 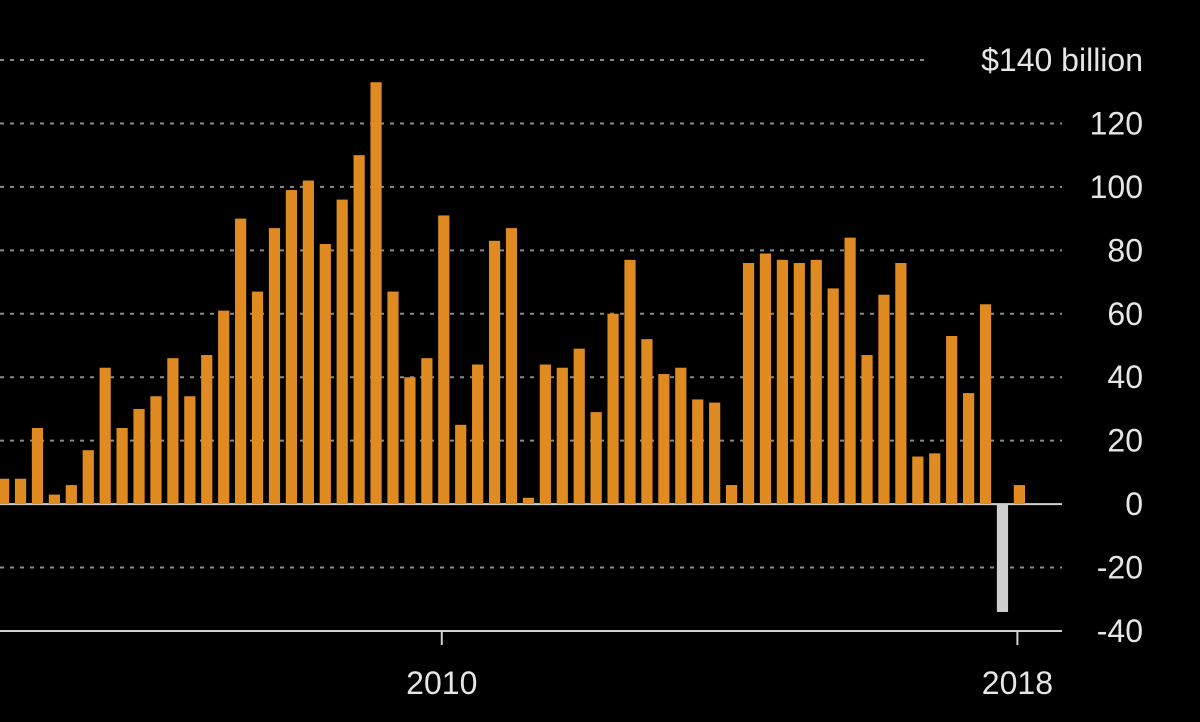 I want to click on y-tick-label: 40, so click(x=1125, y=377).